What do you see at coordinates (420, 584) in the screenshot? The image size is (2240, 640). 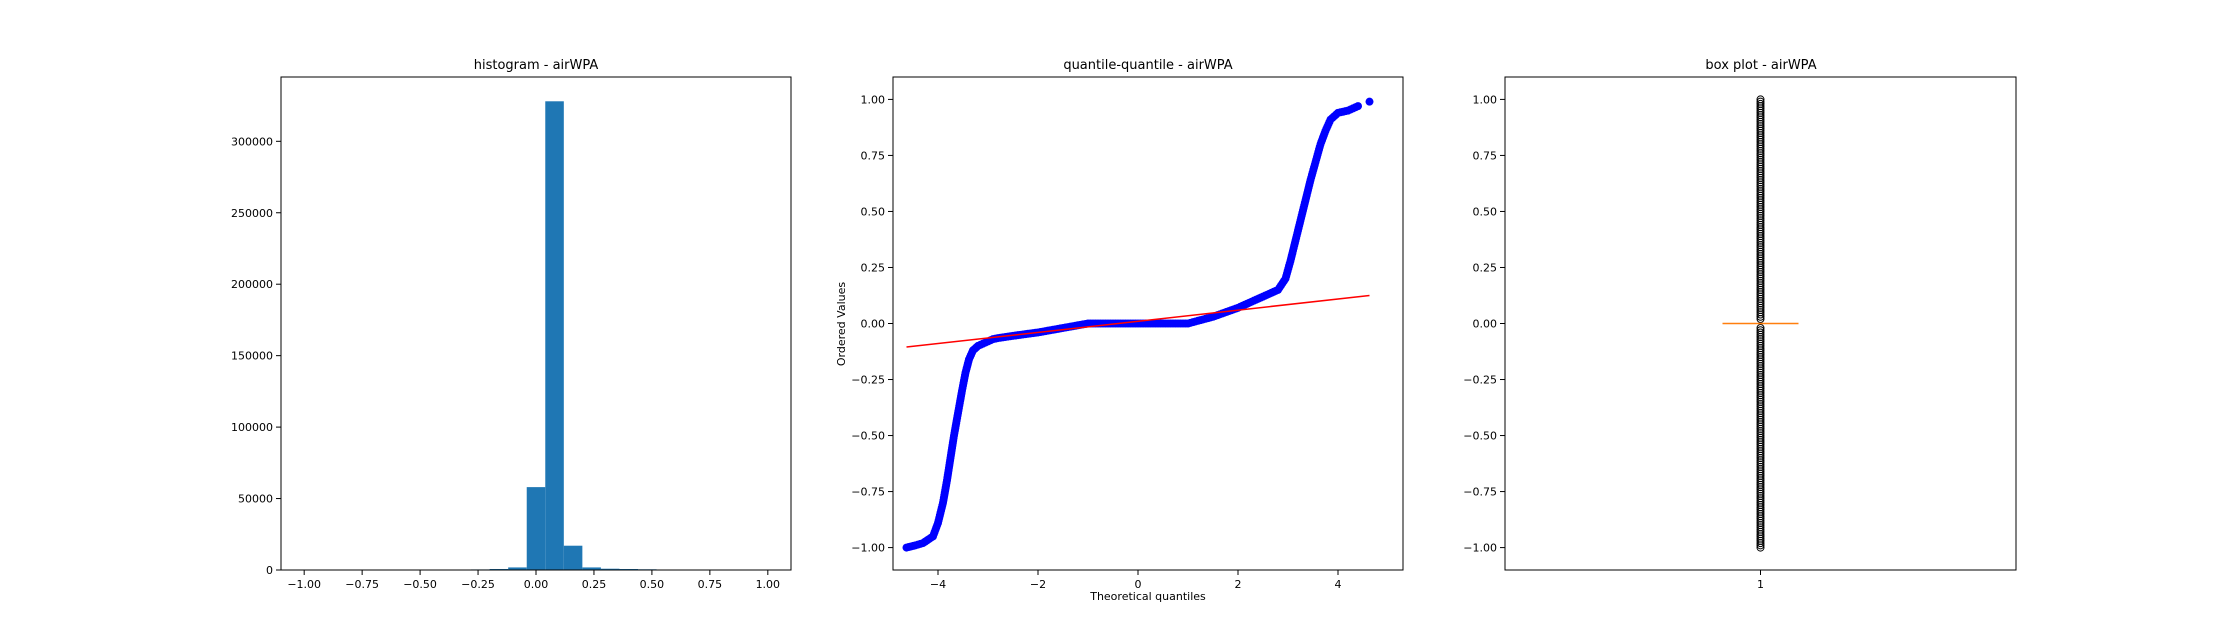 I see `x-tick-label: −0.50` at bounding box center [420, 584].